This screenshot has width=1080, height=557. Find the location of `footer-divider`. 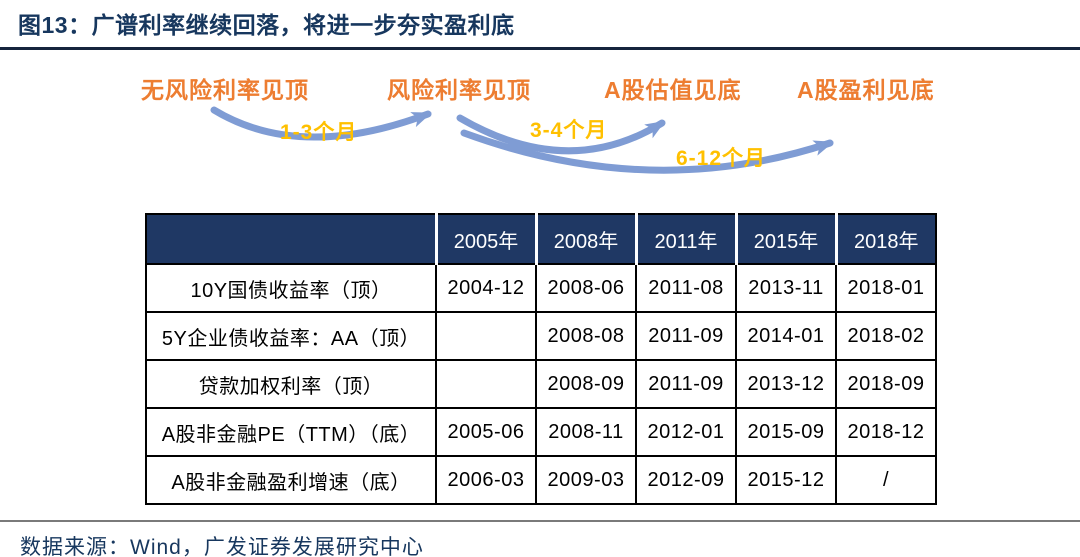

footer-divider is located at coordinates (540, 521).